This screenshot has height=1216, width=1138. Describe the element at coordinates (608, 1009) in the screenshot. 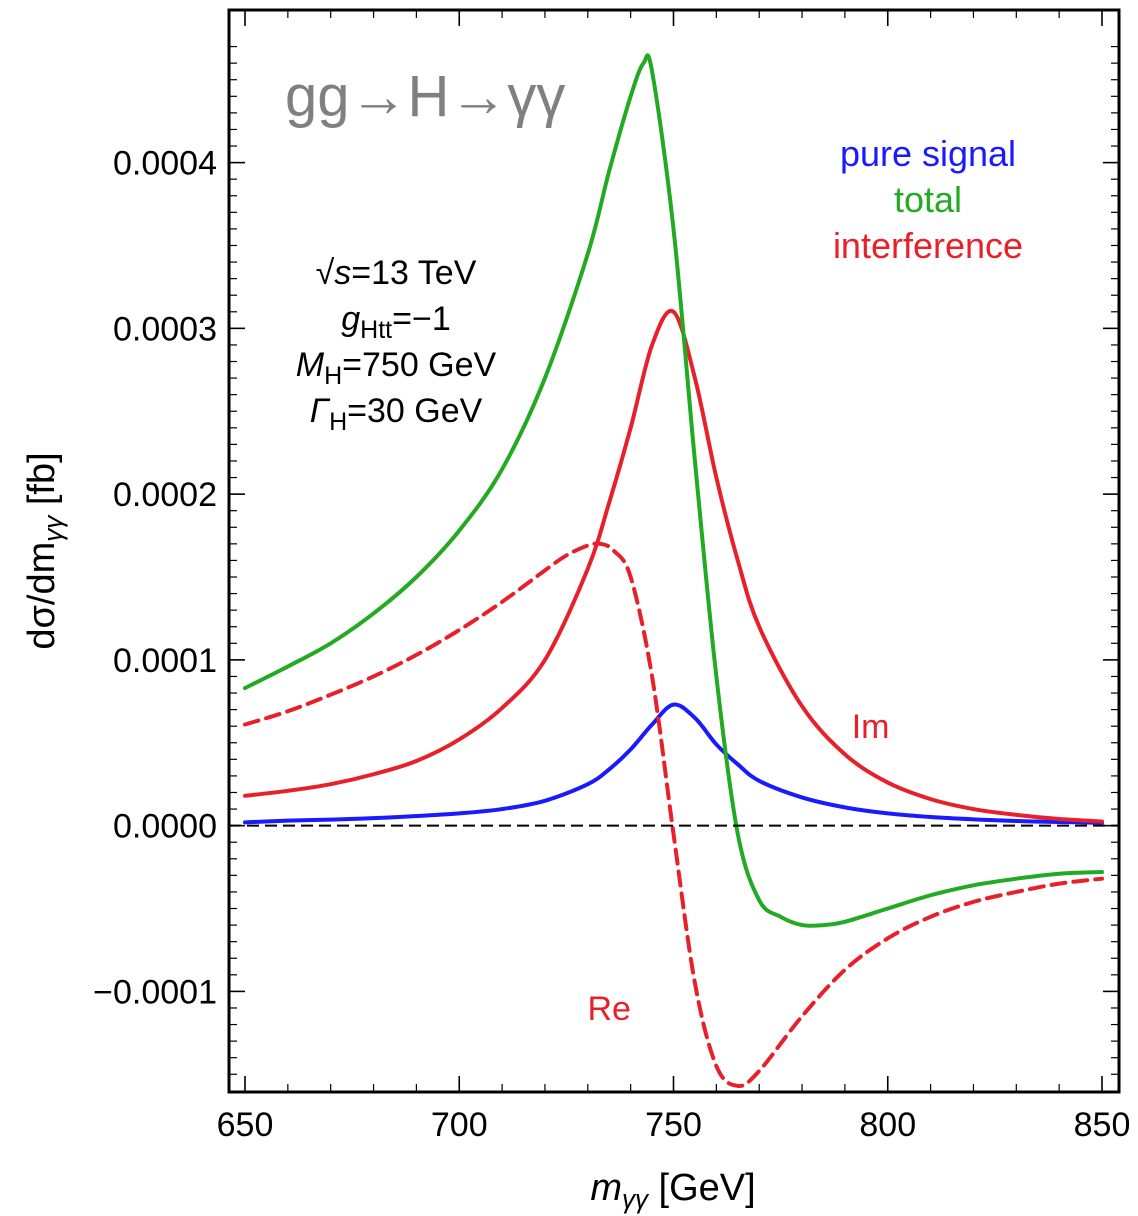

I see `annotation-re: Re` at that location.